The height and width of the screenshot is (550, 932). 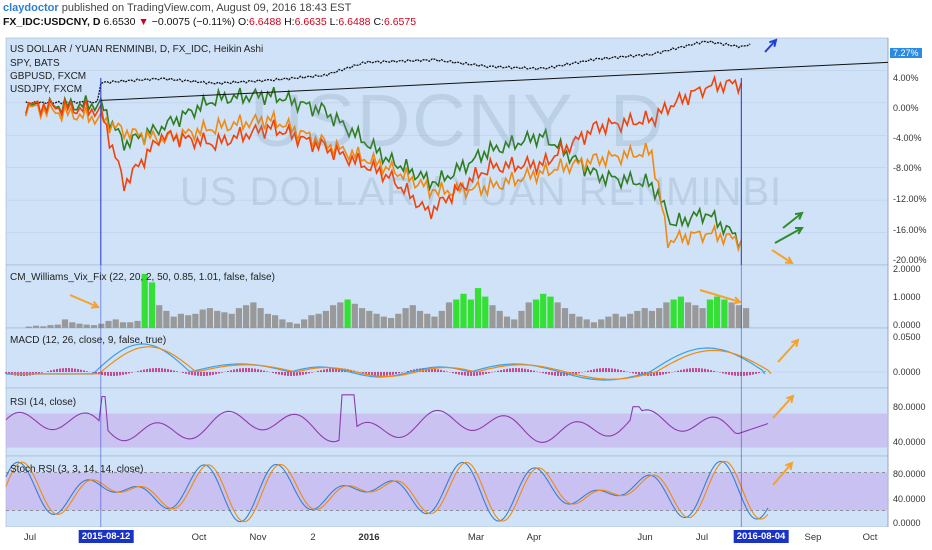 I want to click on low-value: 6.6488, so click(x=354, y=22).